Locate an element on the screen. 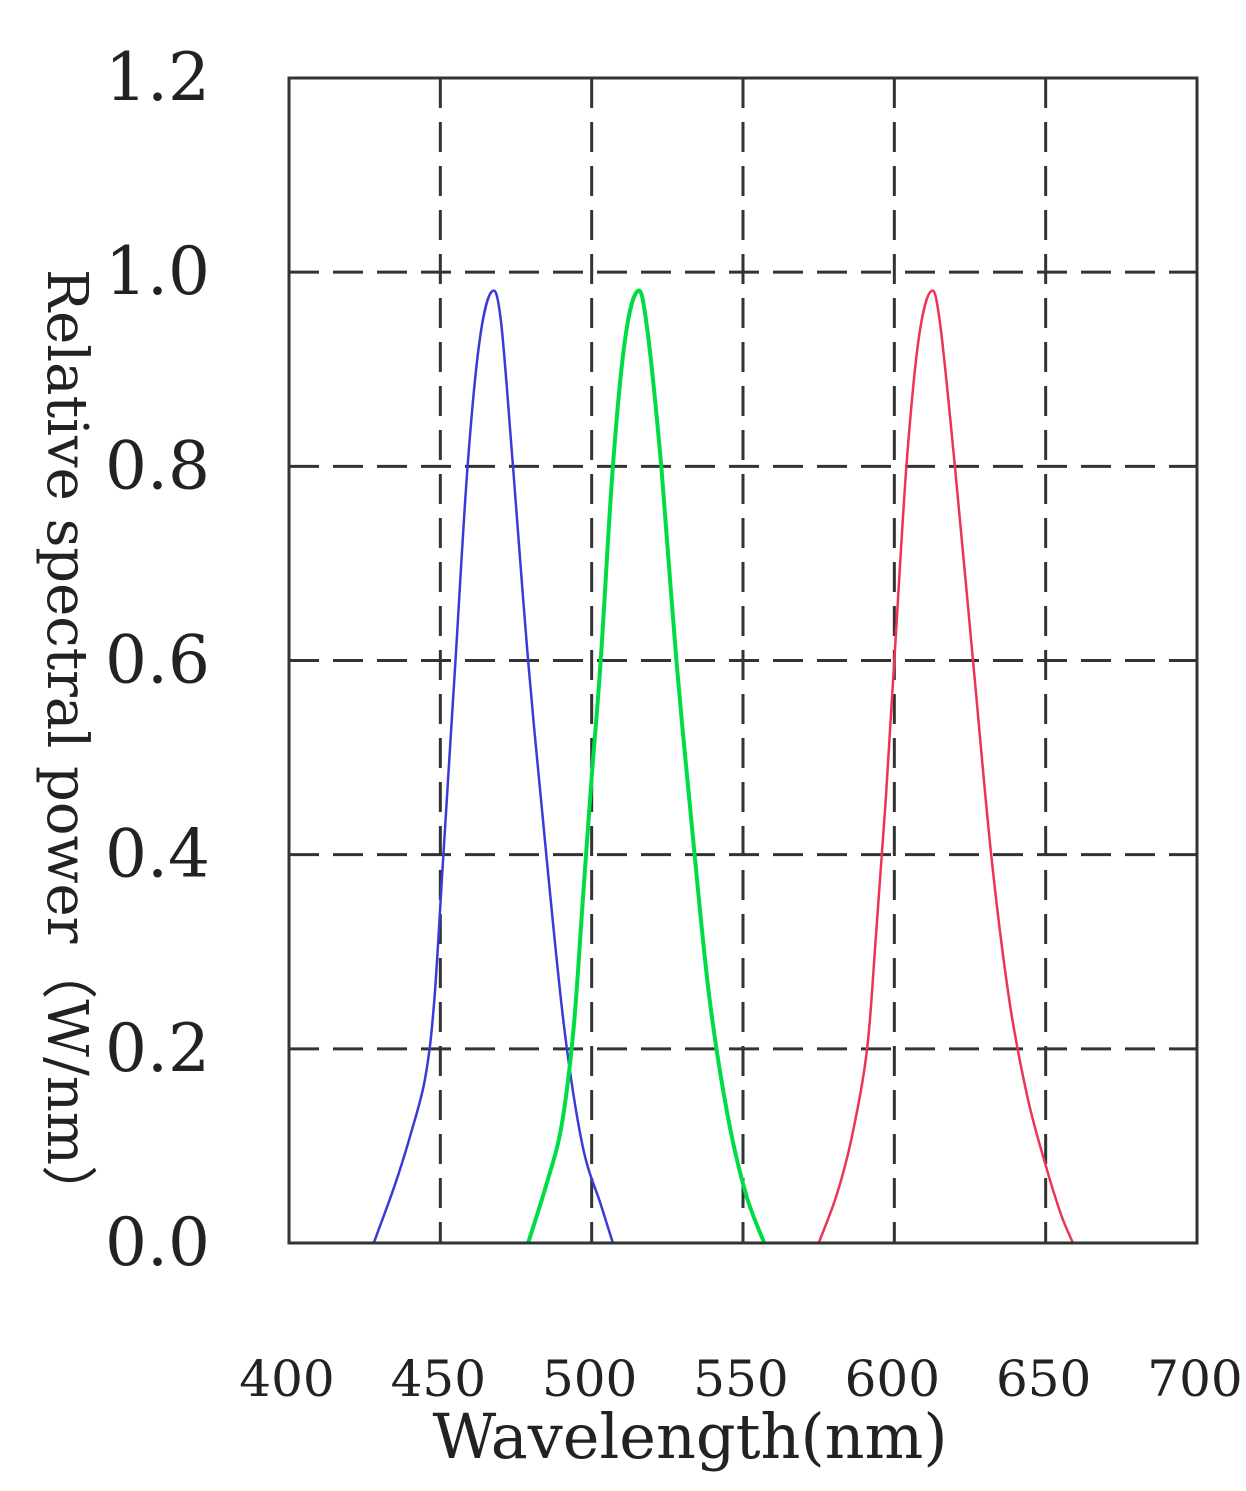  y-axis-label: Relative spectral power（W/nm） is located at coordinates (66, 745).